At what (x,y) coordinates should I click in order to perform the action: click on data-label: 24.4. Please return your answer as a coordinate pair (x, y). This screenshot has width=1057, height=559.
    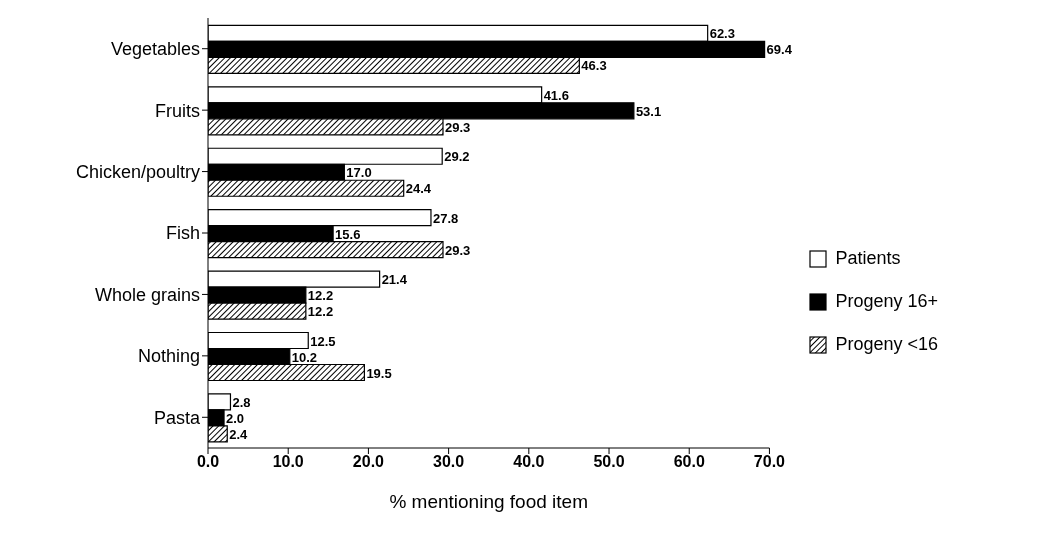
    Looking at the image, I should click on (418, 189).